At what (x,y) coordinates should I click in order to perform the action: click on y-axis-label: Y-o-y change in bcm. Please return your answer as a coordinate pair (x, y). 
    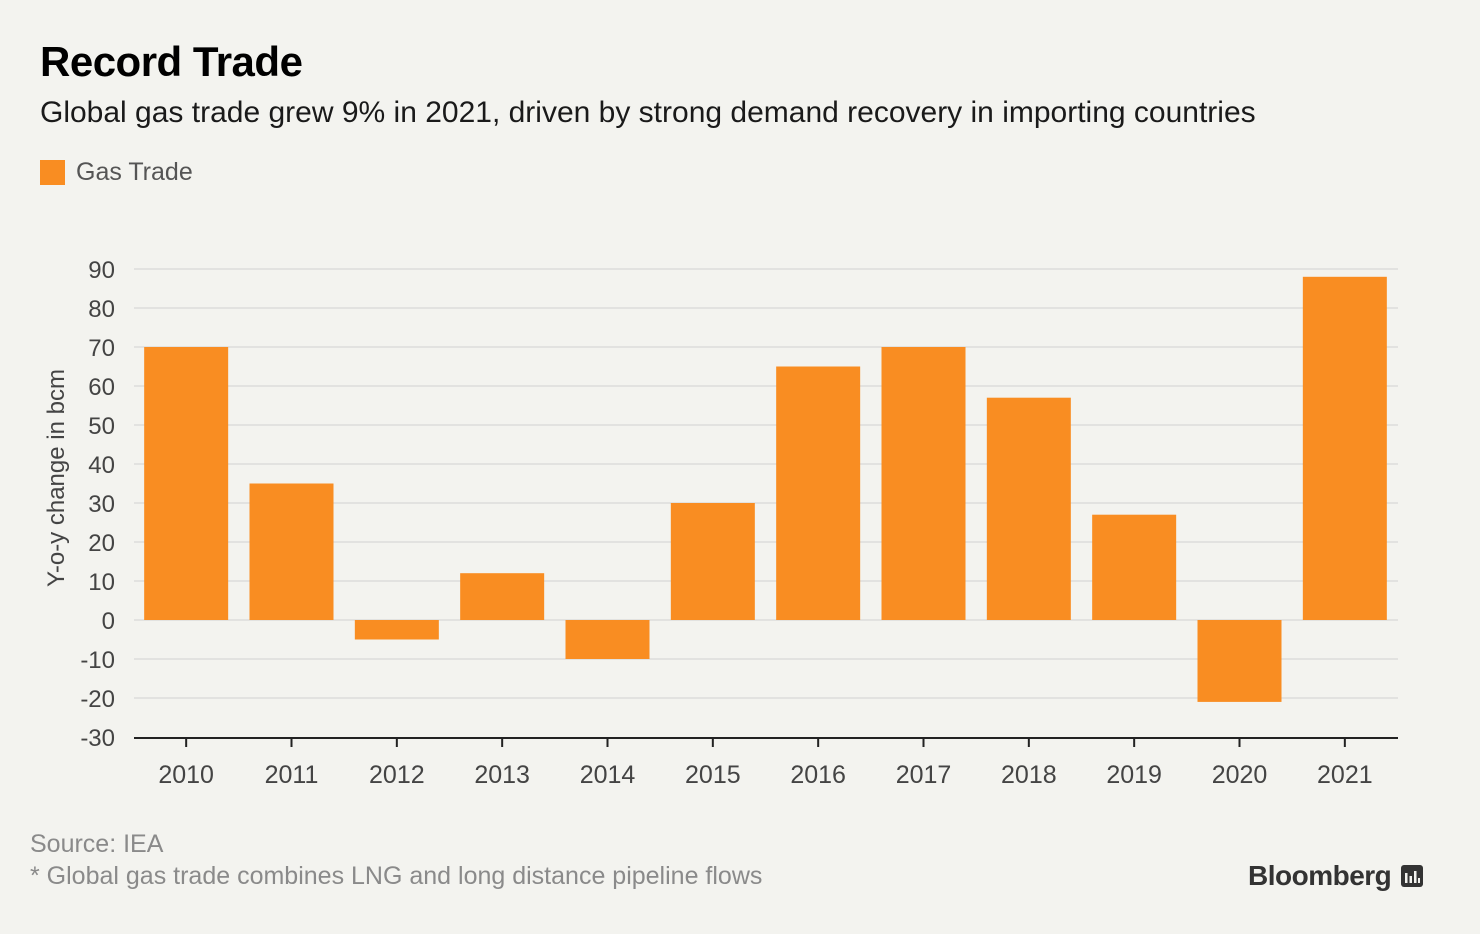
    Looking at the image, I should click on (56, 478).